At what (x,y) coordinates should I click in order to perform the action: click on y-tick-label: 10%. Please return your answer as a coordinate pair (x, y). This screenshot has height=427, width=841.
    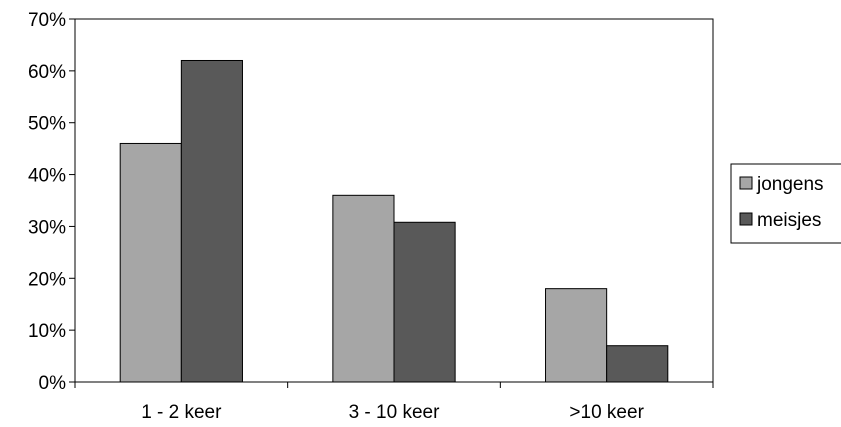
    Looking at the image, I should click on (47, 331).